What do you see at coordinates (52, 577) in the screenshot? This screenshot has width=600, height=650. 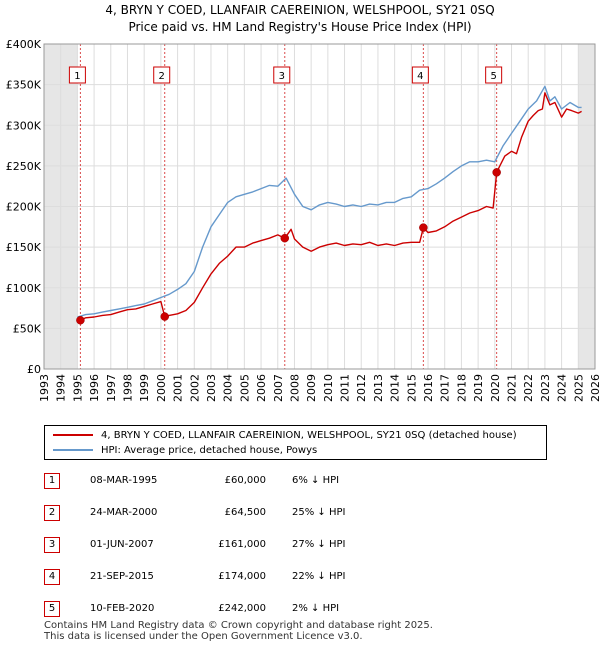 I see `sale-marker-badge: 4` at bounding box center [52, 577].